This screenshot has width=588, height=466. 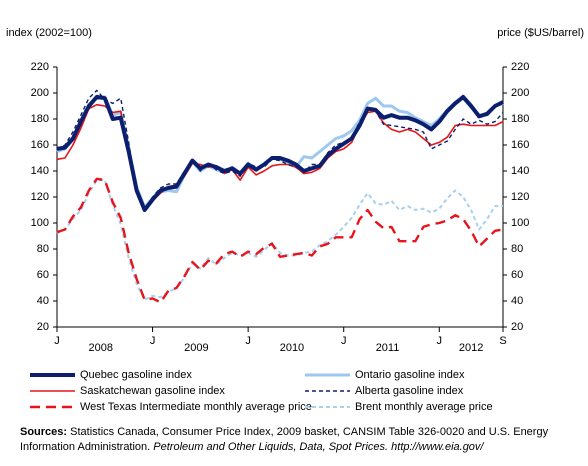 I want to click on legend-label: Quebec gasoline index, so click(x=136, y=375).